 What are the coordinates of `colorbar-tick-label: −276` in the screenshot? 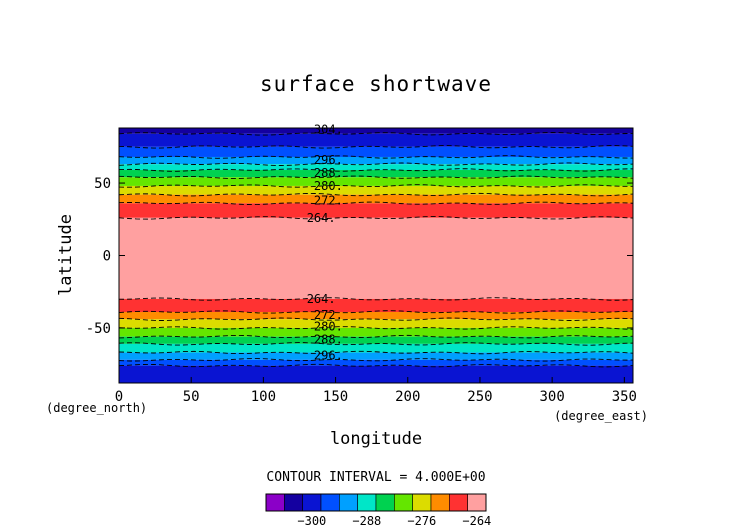 It's located at (421, 521).